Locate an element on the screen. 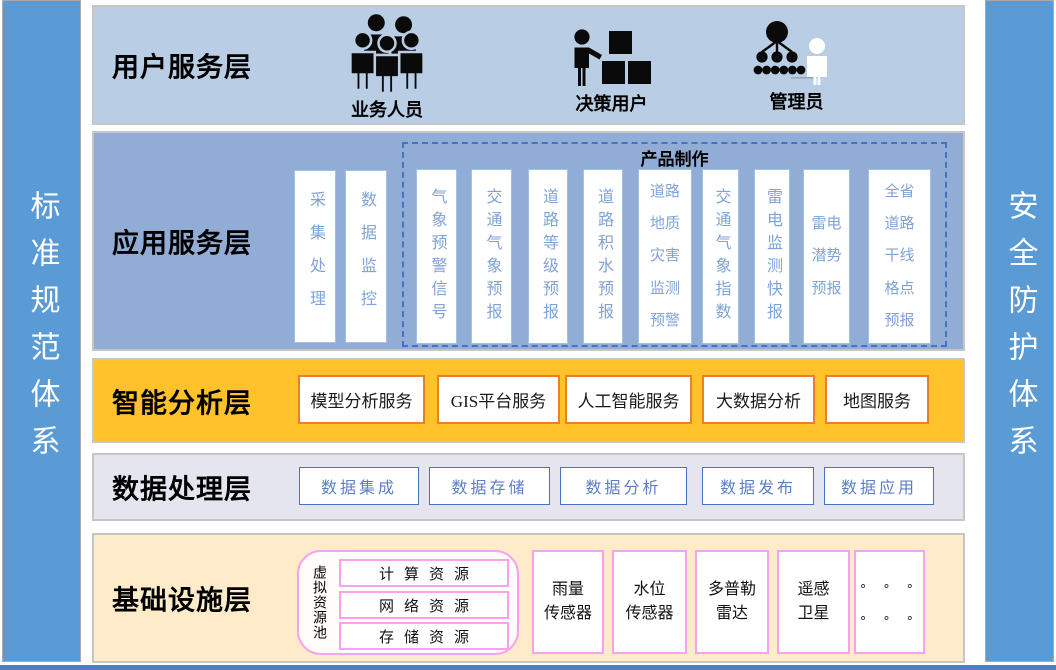 This screenshot has height=670, width=1056. product-box: 交通气象预报 is located at coordinates (491, 256).